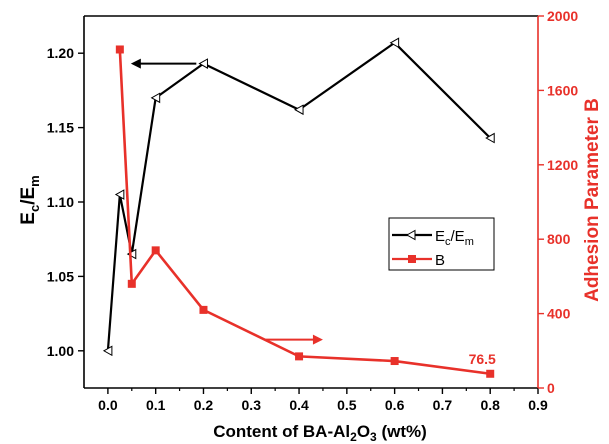 The width and height of the screenshot is (609, 444). Describe the element at coordinates (412, 259) in the screenshot. I see `legend-marker-b` at that location.